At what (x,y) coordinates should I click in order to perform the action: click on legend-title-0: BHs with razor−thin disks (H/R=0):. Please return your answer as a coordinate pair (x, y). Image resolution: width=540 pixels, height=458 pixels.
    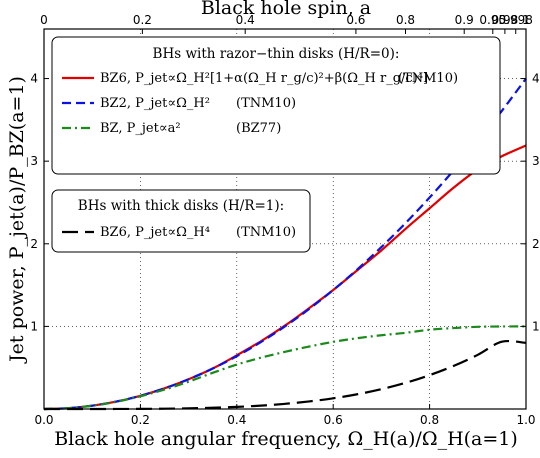
    Looking at the image, I should click on (276, 54).